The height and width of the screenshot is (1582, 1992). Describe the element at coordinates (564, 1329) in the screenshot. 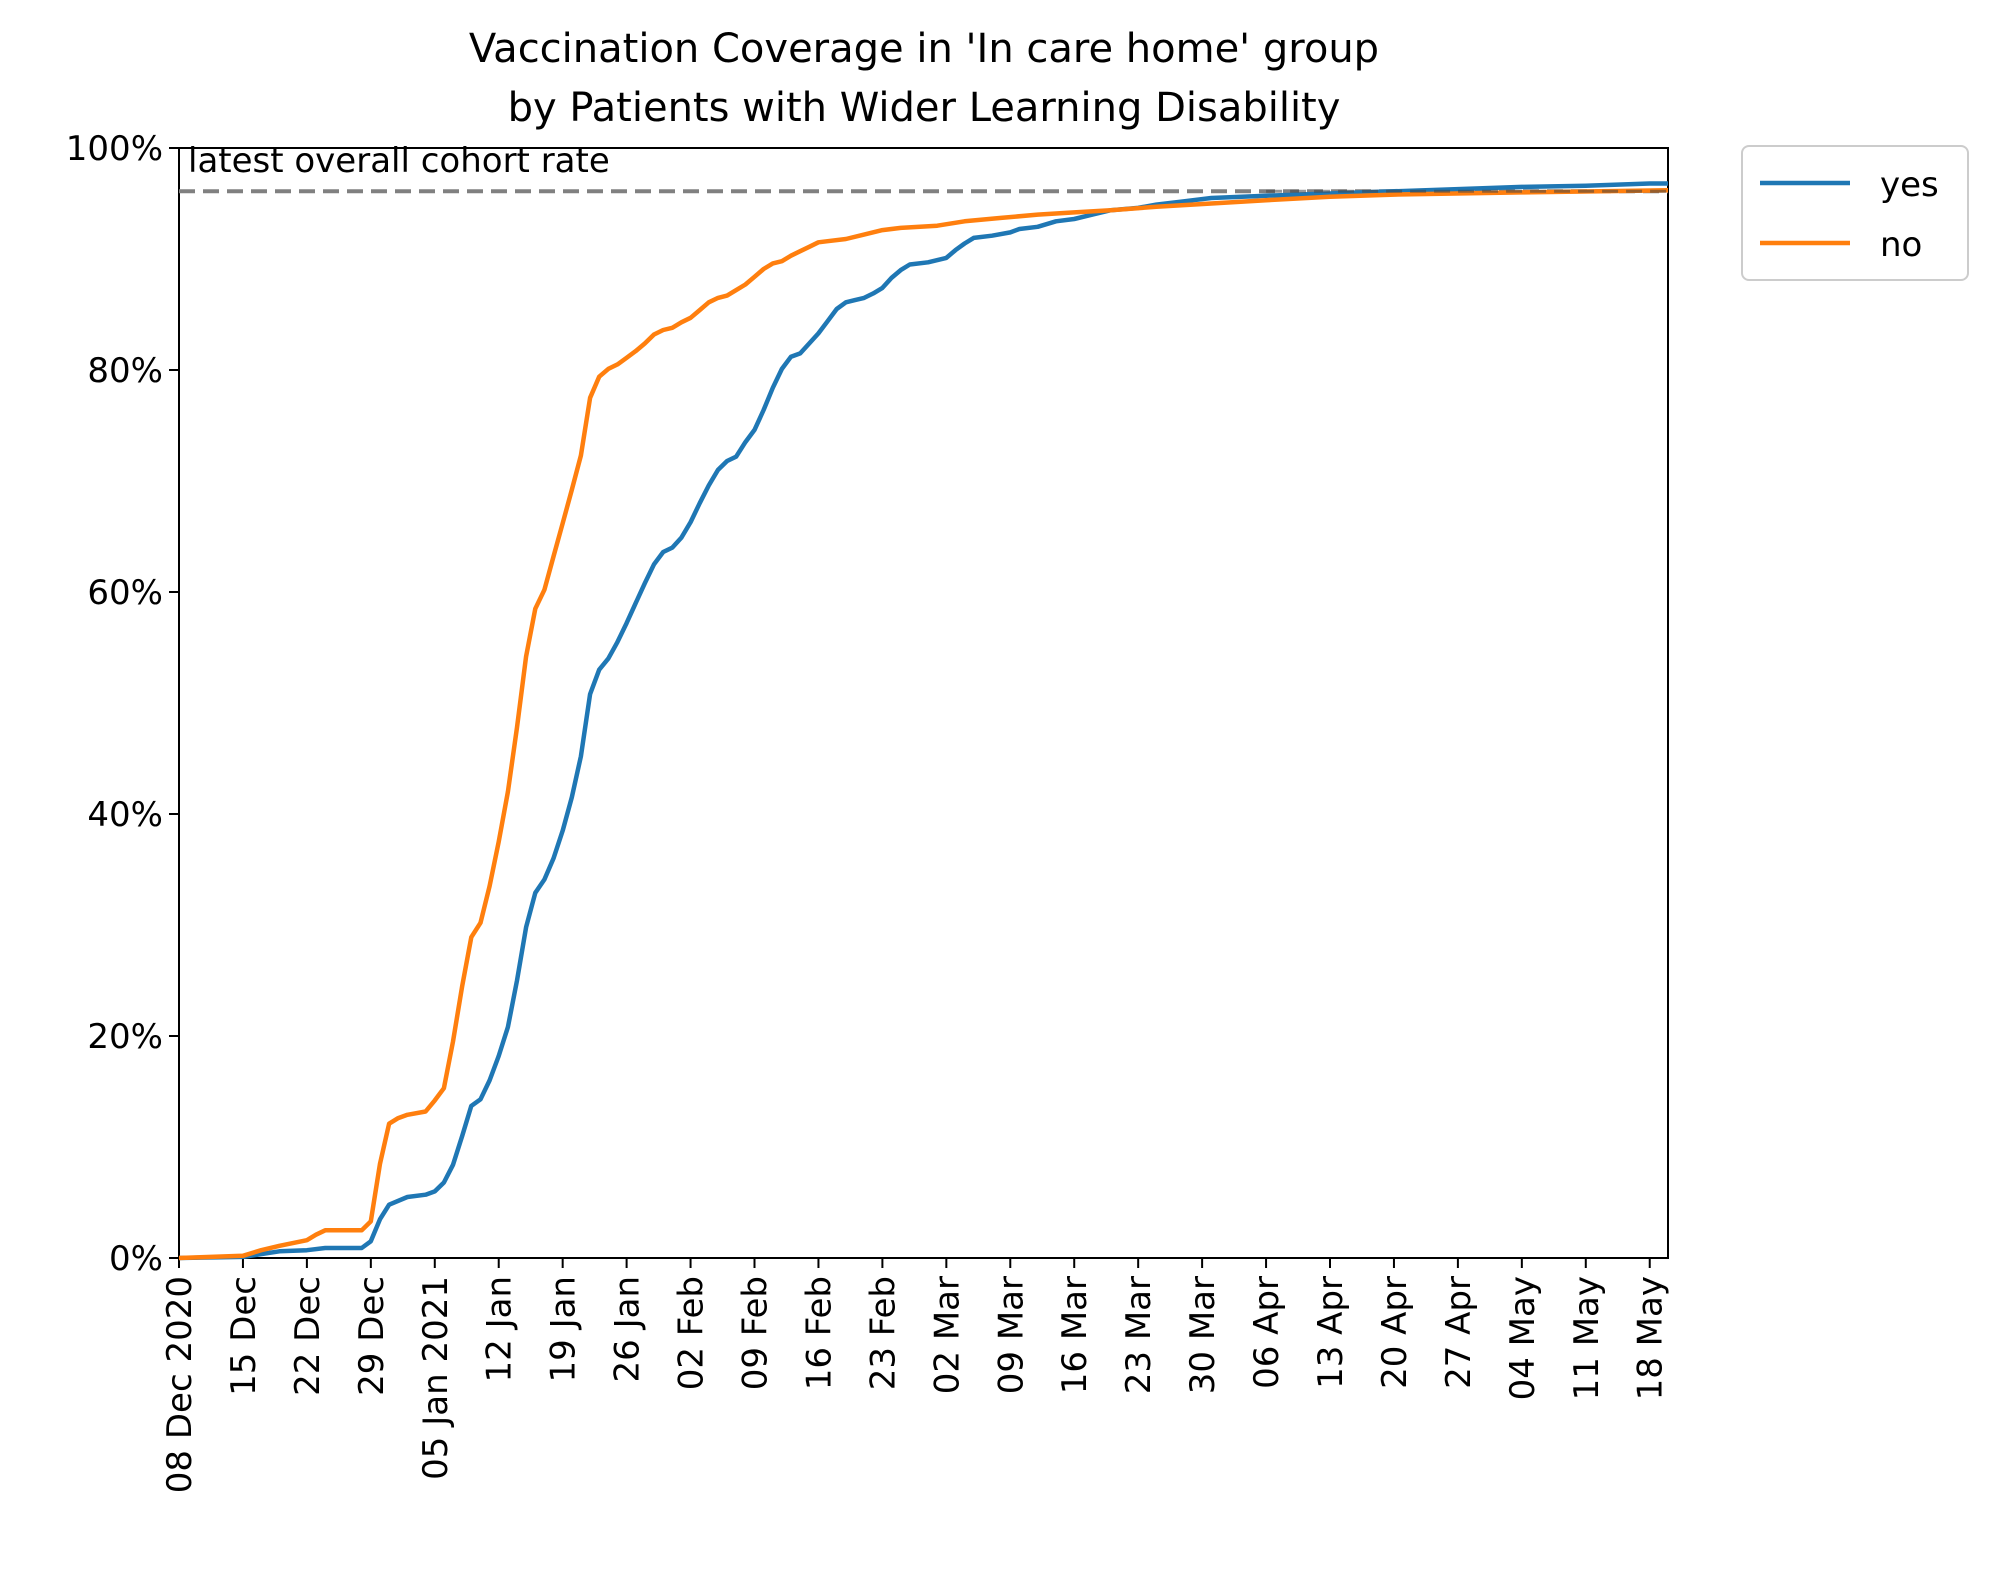

I see `x-tick-label: 19 Jan` at that location.